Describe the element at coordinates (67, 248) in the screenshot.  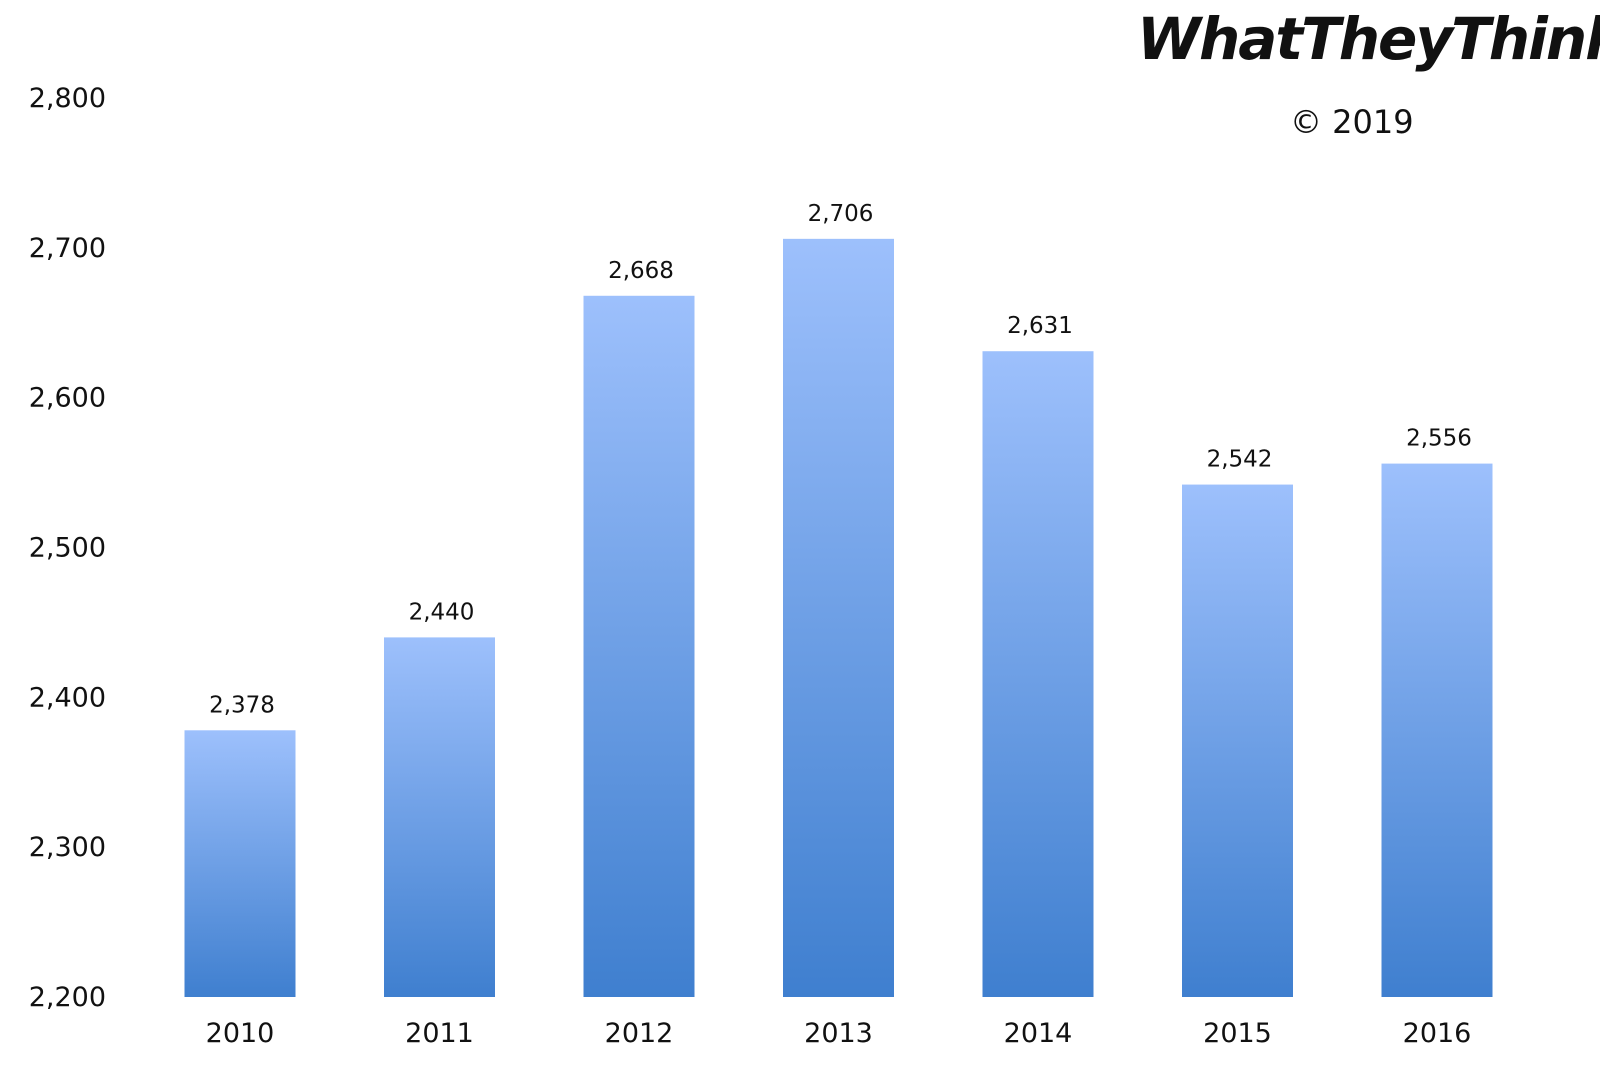
I see `y-tick-label: 2,700` at that location.